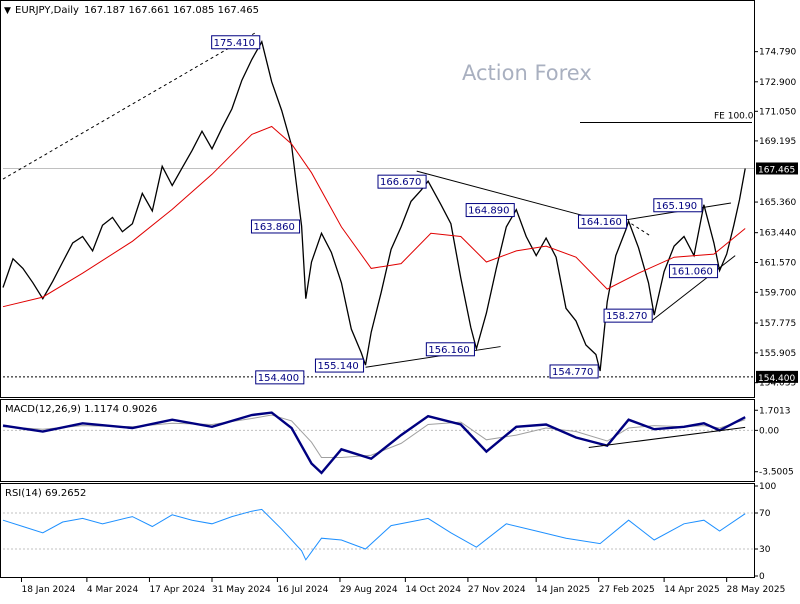 The image size is (800, 604). What do you see at coordinates (756, 590) in the screenshot?
I see `x-tick-label: 28 May 2025` at bounding box center [756, 590].